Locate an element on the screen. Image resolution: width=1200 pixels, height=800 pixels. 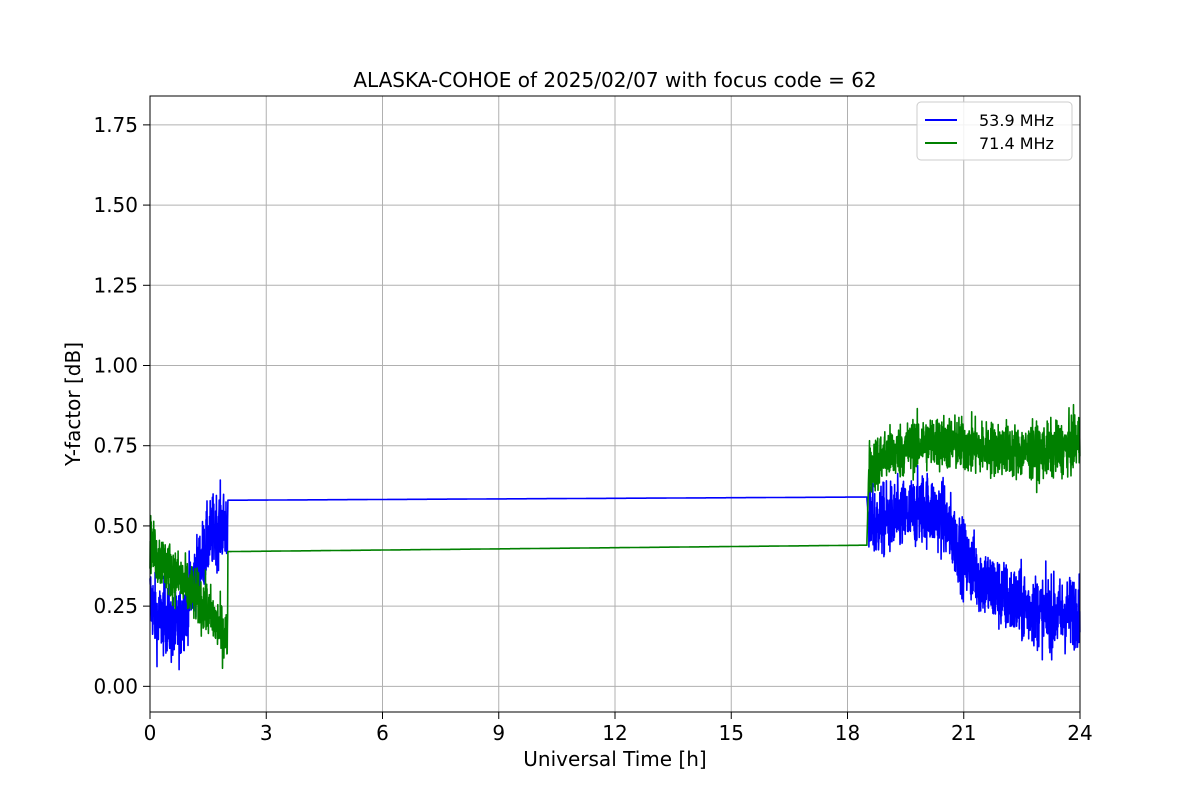
y-tick-label: 1.00 is located at coordinates (115, 366).